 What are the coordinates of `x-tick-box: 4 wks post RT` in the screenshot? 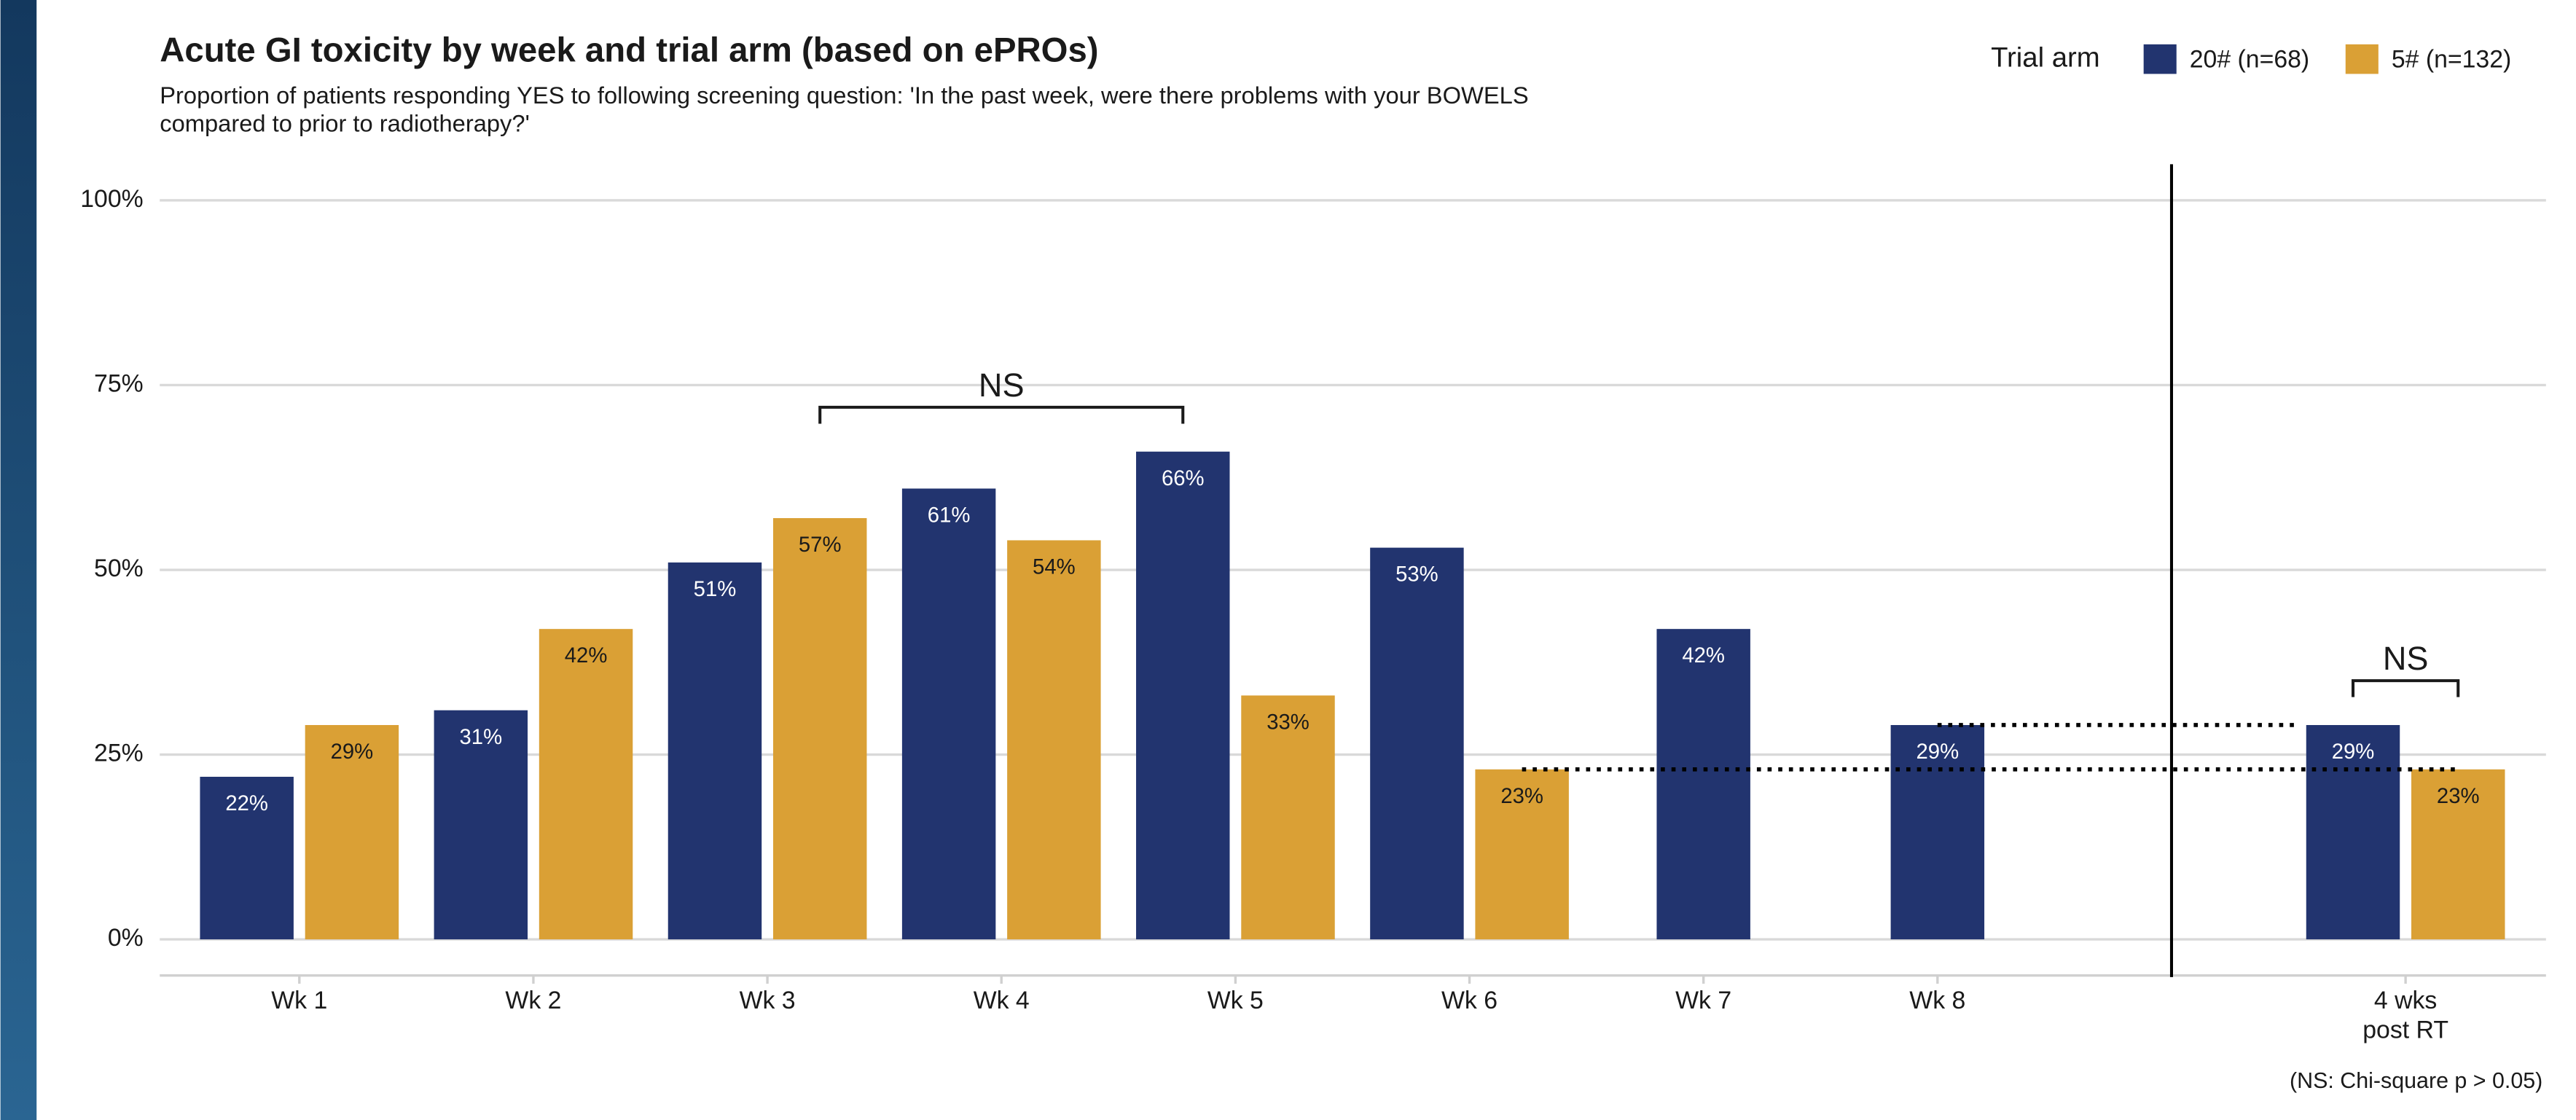 It's located at (2405, 1016).